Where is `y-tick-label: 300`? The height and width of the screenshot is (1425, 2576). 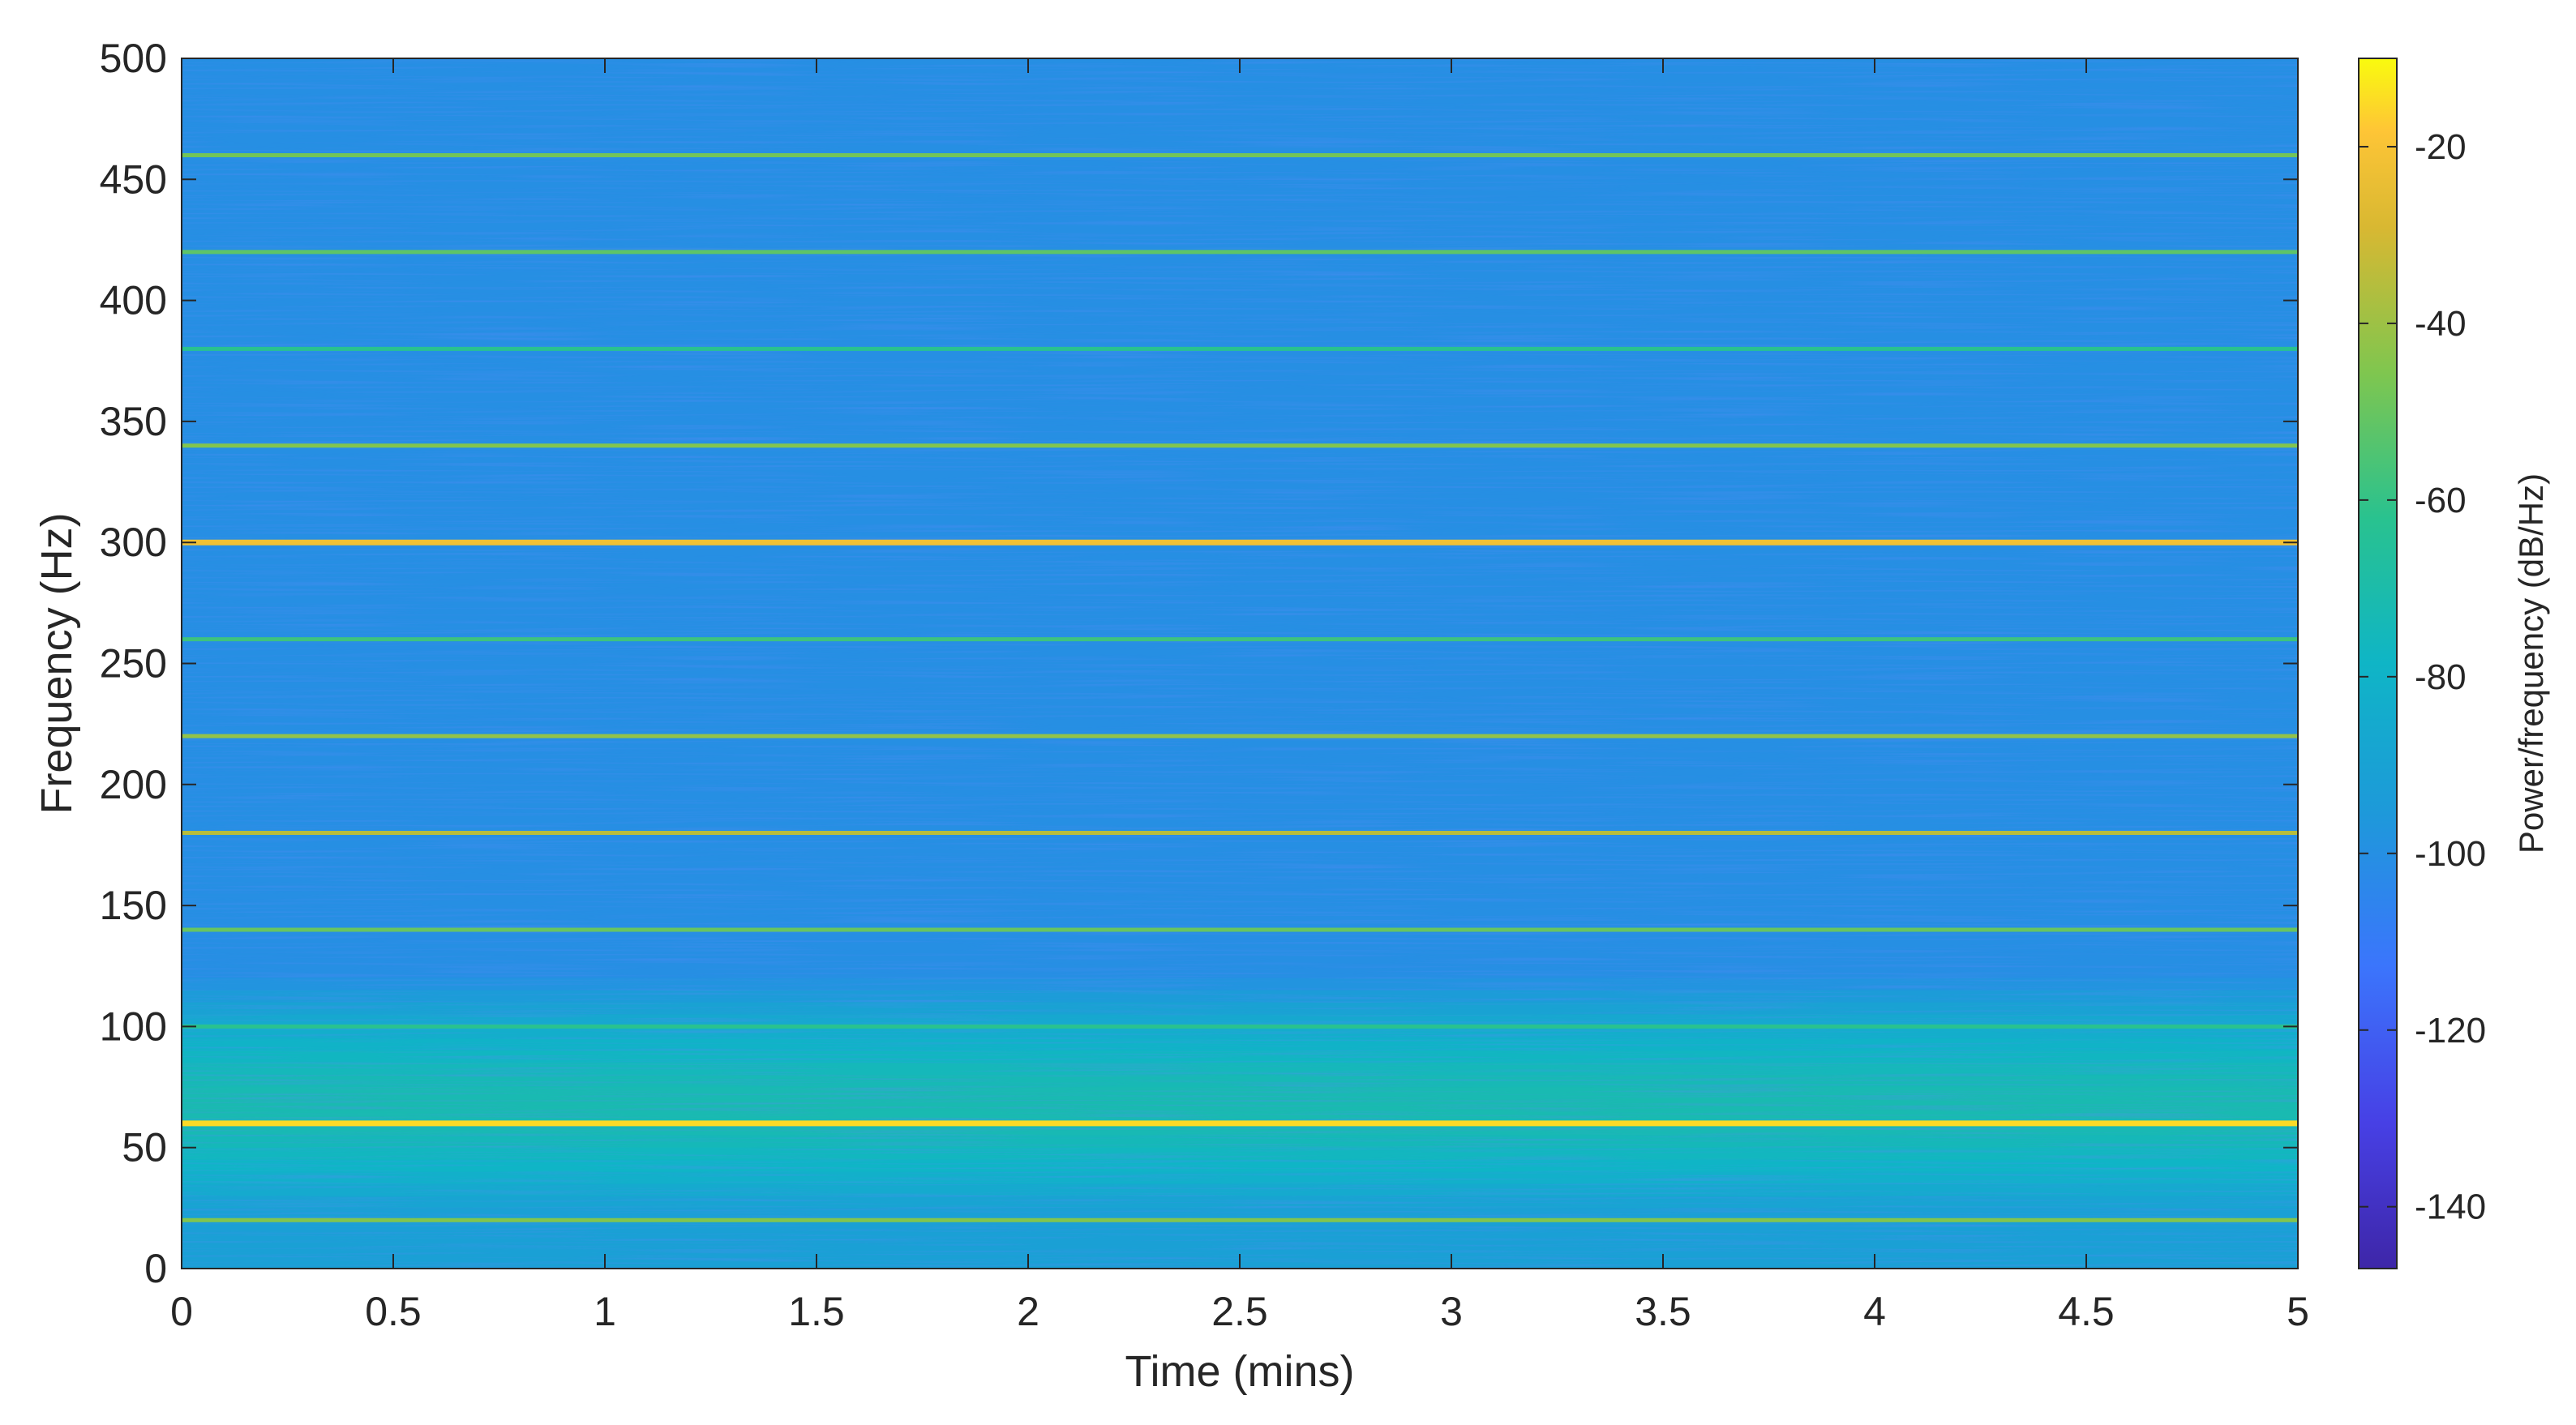
y-tick-label: 300 is located at coordinates (133, 542).